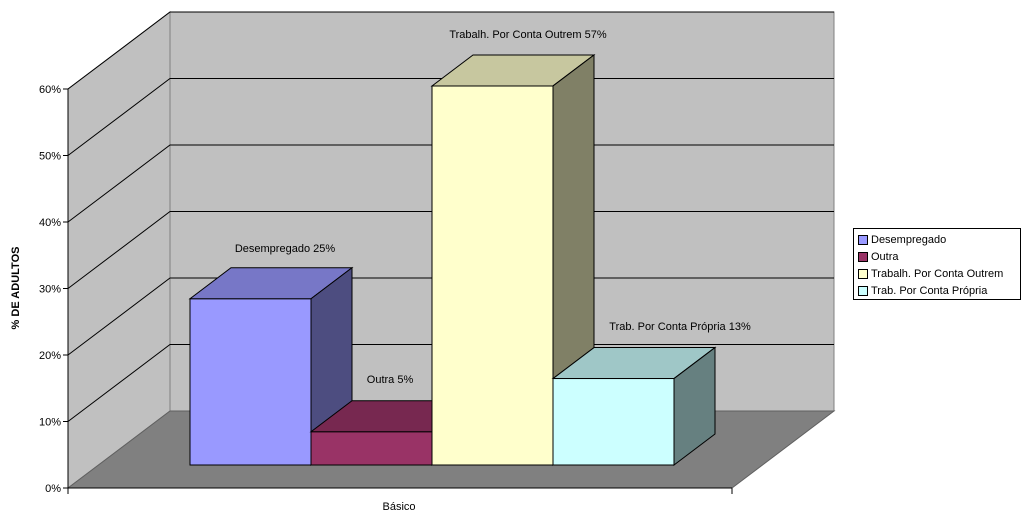  Describe the element at coordinates (885, 256) in the screenshot. I see `legend-label-outra: Outra` at that location.